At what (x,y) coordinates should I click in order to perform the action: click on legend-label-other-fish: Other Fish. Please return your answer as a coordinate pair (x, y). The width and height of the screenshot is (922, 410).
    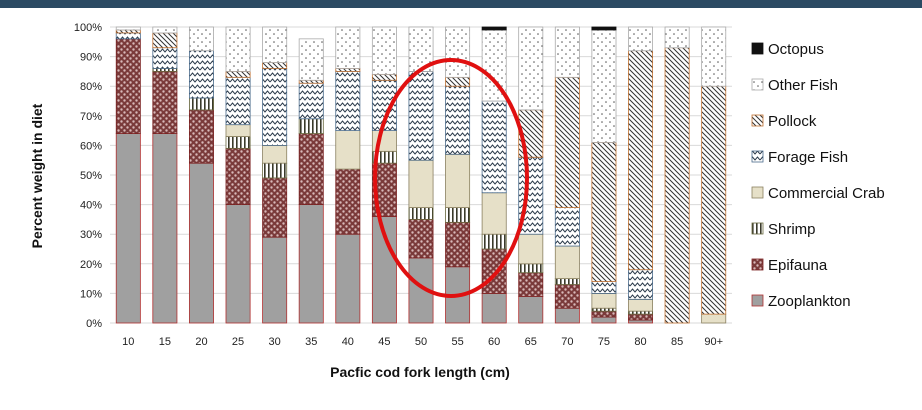
    Looking at the image, I should click on (803, 85).